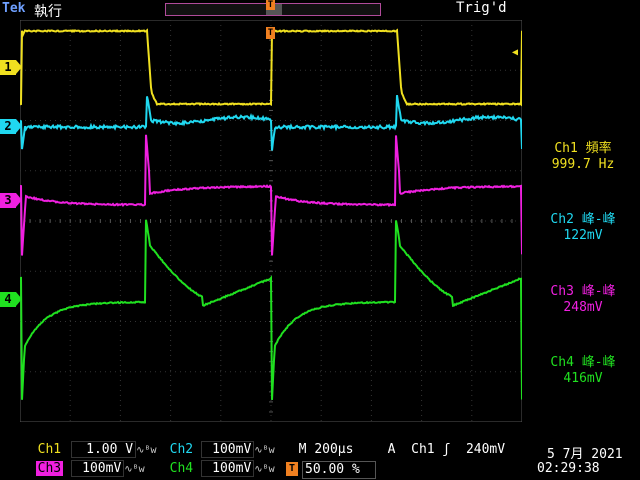  I want to click on trigger-state: Trig'd, so click(481, 8).